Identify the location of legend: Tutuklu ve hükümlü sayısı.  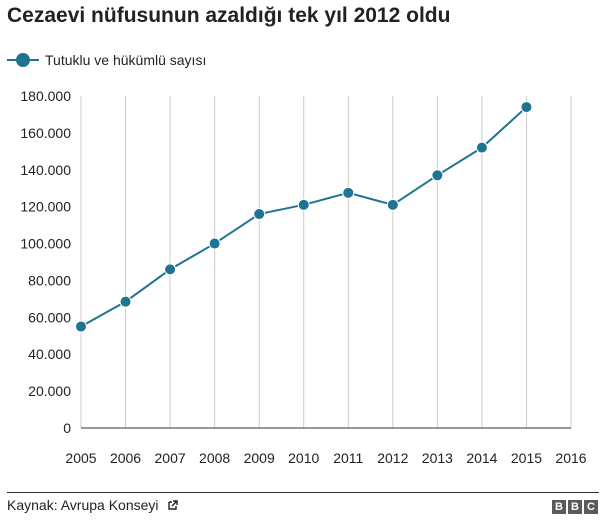
(106, 60).